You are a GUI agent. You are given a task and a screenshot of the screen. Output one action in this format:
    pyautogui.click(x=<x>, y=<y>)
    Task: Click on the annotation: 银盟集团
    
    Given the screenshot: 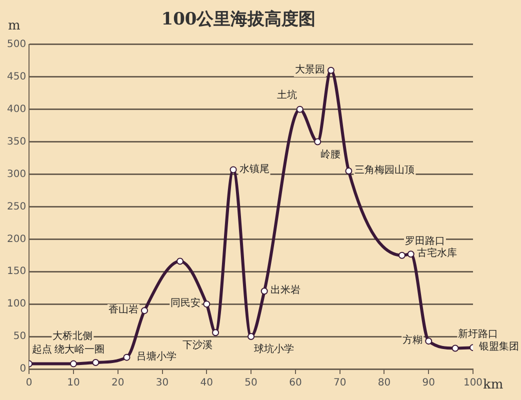 What is the action you would take?
    pyautogui.click(x=498, y=346)
    